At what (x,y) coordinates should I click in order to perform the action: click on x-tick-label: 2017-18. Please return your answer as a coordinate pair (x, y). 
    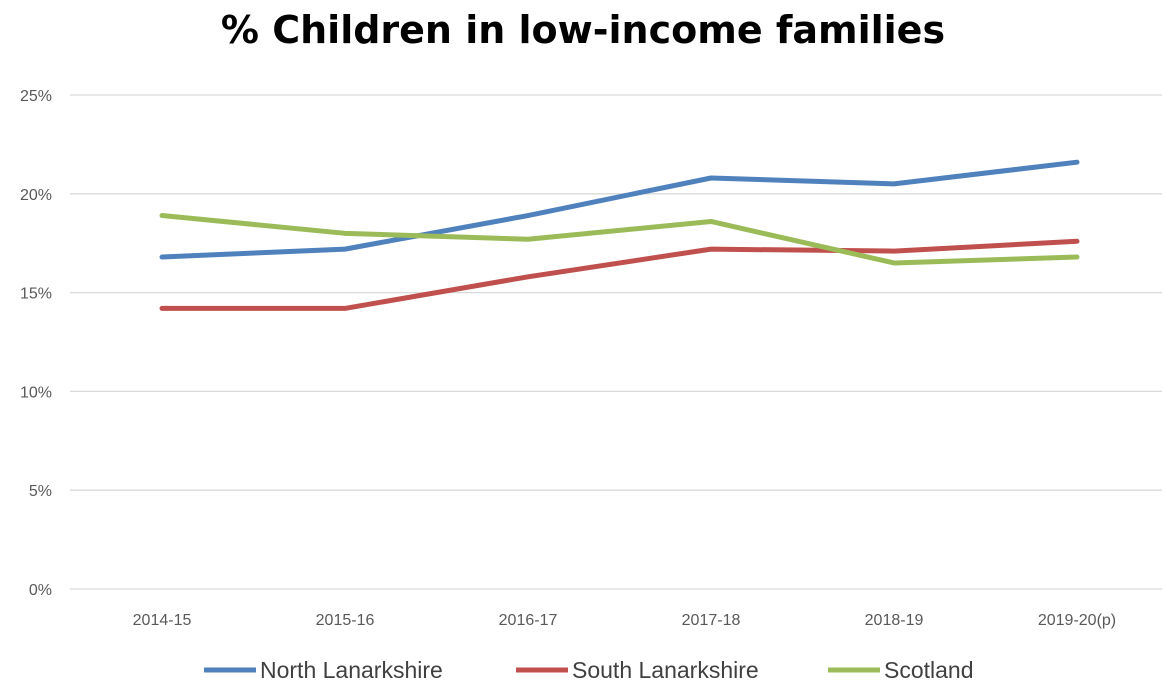
    Looking at the image, I should click on (711, 620).